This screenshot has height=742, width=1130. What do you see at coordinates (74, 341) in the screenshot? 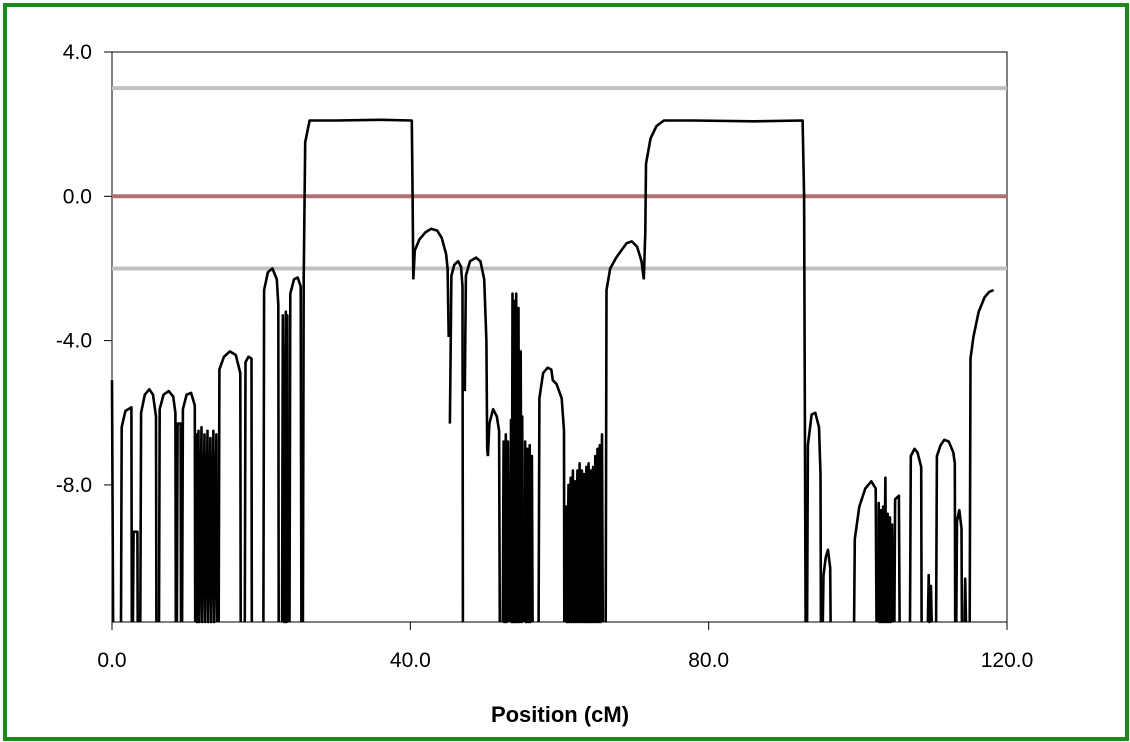
I see `y-tick-label: -4.0` at bounding box center [74, 341].